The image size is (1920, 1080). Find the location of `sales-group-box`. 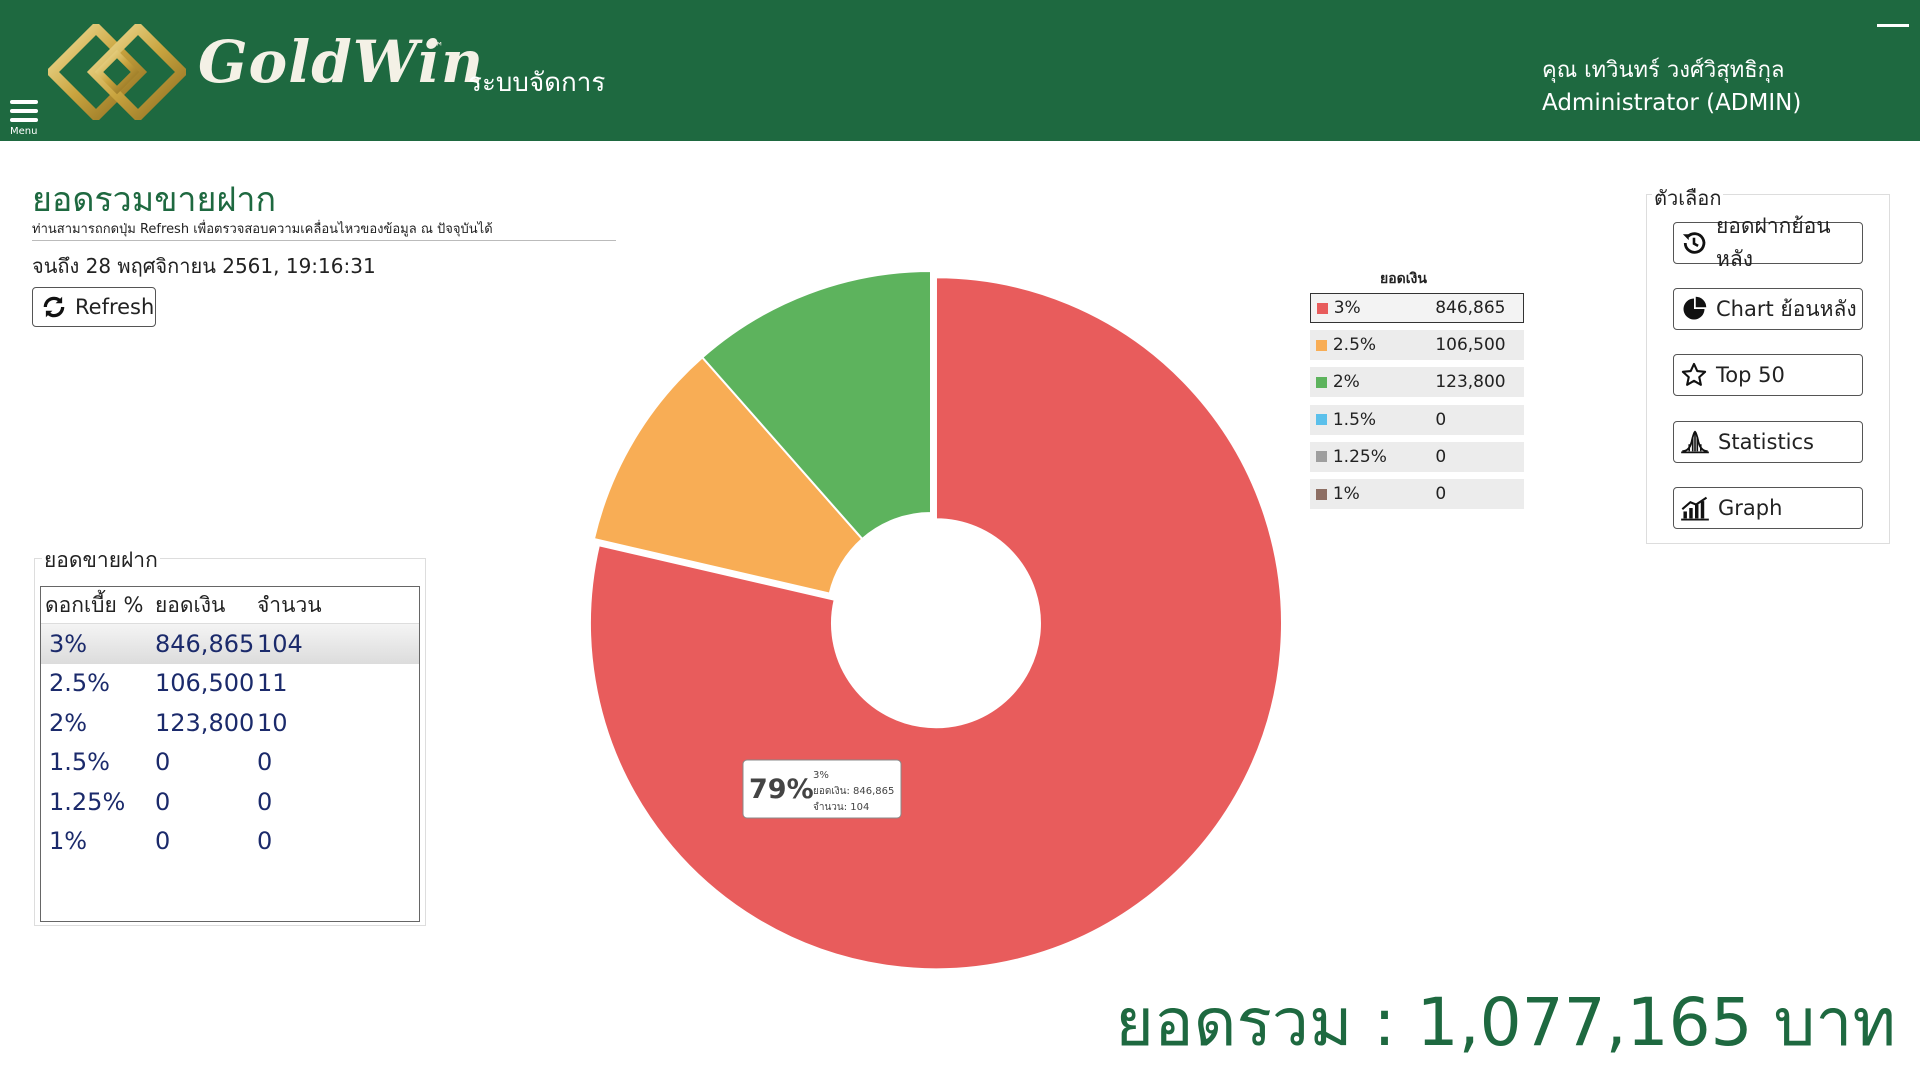

sales-group-box is located at coordinates (230, 742).